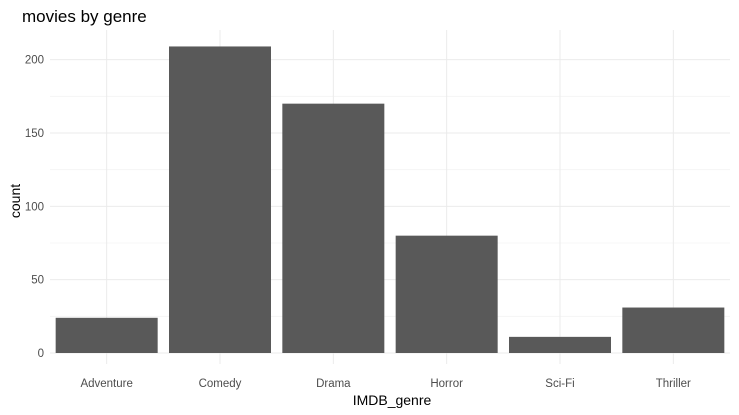 The height and width of the screenshot is (415, 739). I want to click on x-axis-ticks: Adventure Comedy Drama Horror Sci-Fi Thriller, so click(385, 384).